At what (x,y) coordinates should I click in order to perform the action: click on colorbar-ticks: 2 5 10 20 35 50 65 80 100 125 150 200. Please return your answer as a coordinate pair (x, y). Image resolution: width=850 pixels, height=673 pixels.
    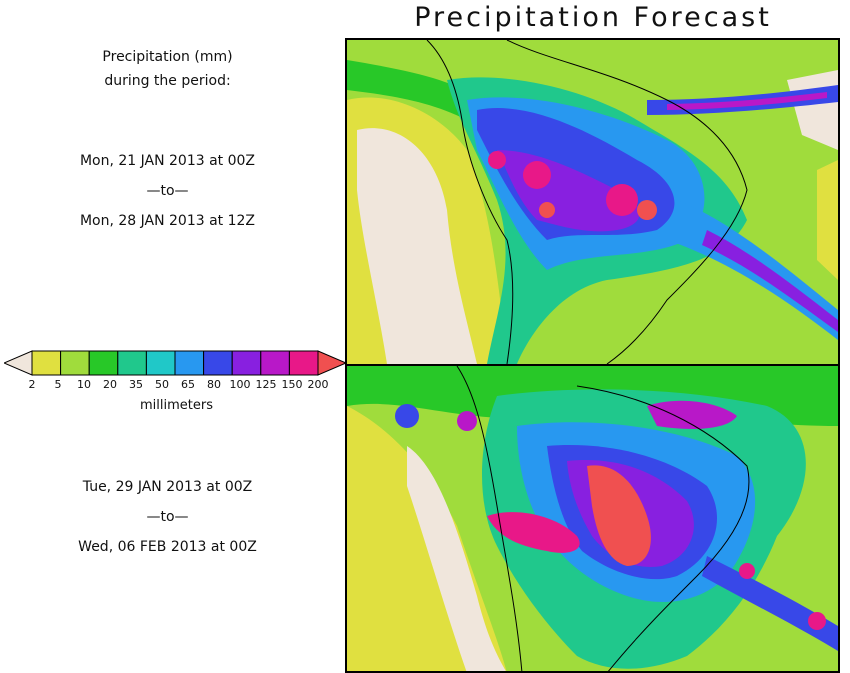
    Looking at the image, I should click on (176, 385).